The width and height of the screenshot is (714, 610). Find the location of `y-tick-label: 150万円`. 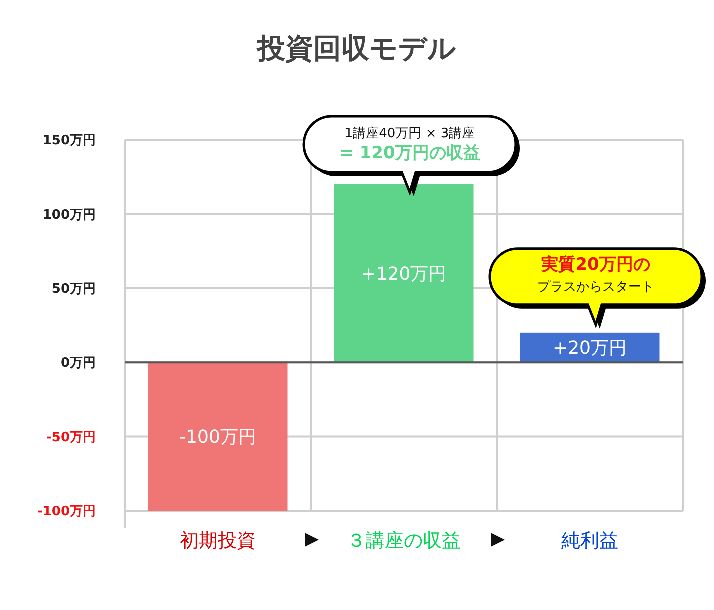

y-tick-label: 150万円 is located at coordinates (69, 141).